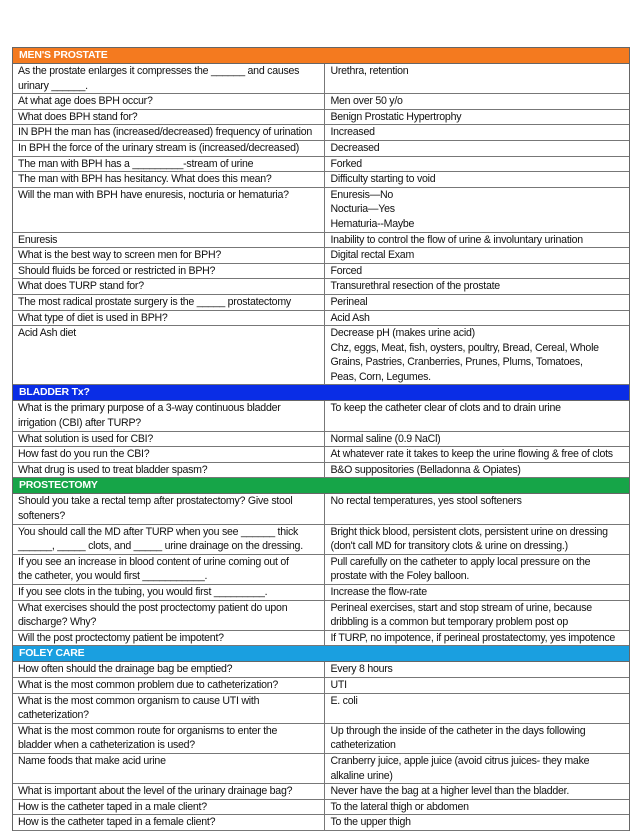  Describe the element at coordinates (355, 147) in the screenshot. I see `answer-cell: Decreased` at that location.